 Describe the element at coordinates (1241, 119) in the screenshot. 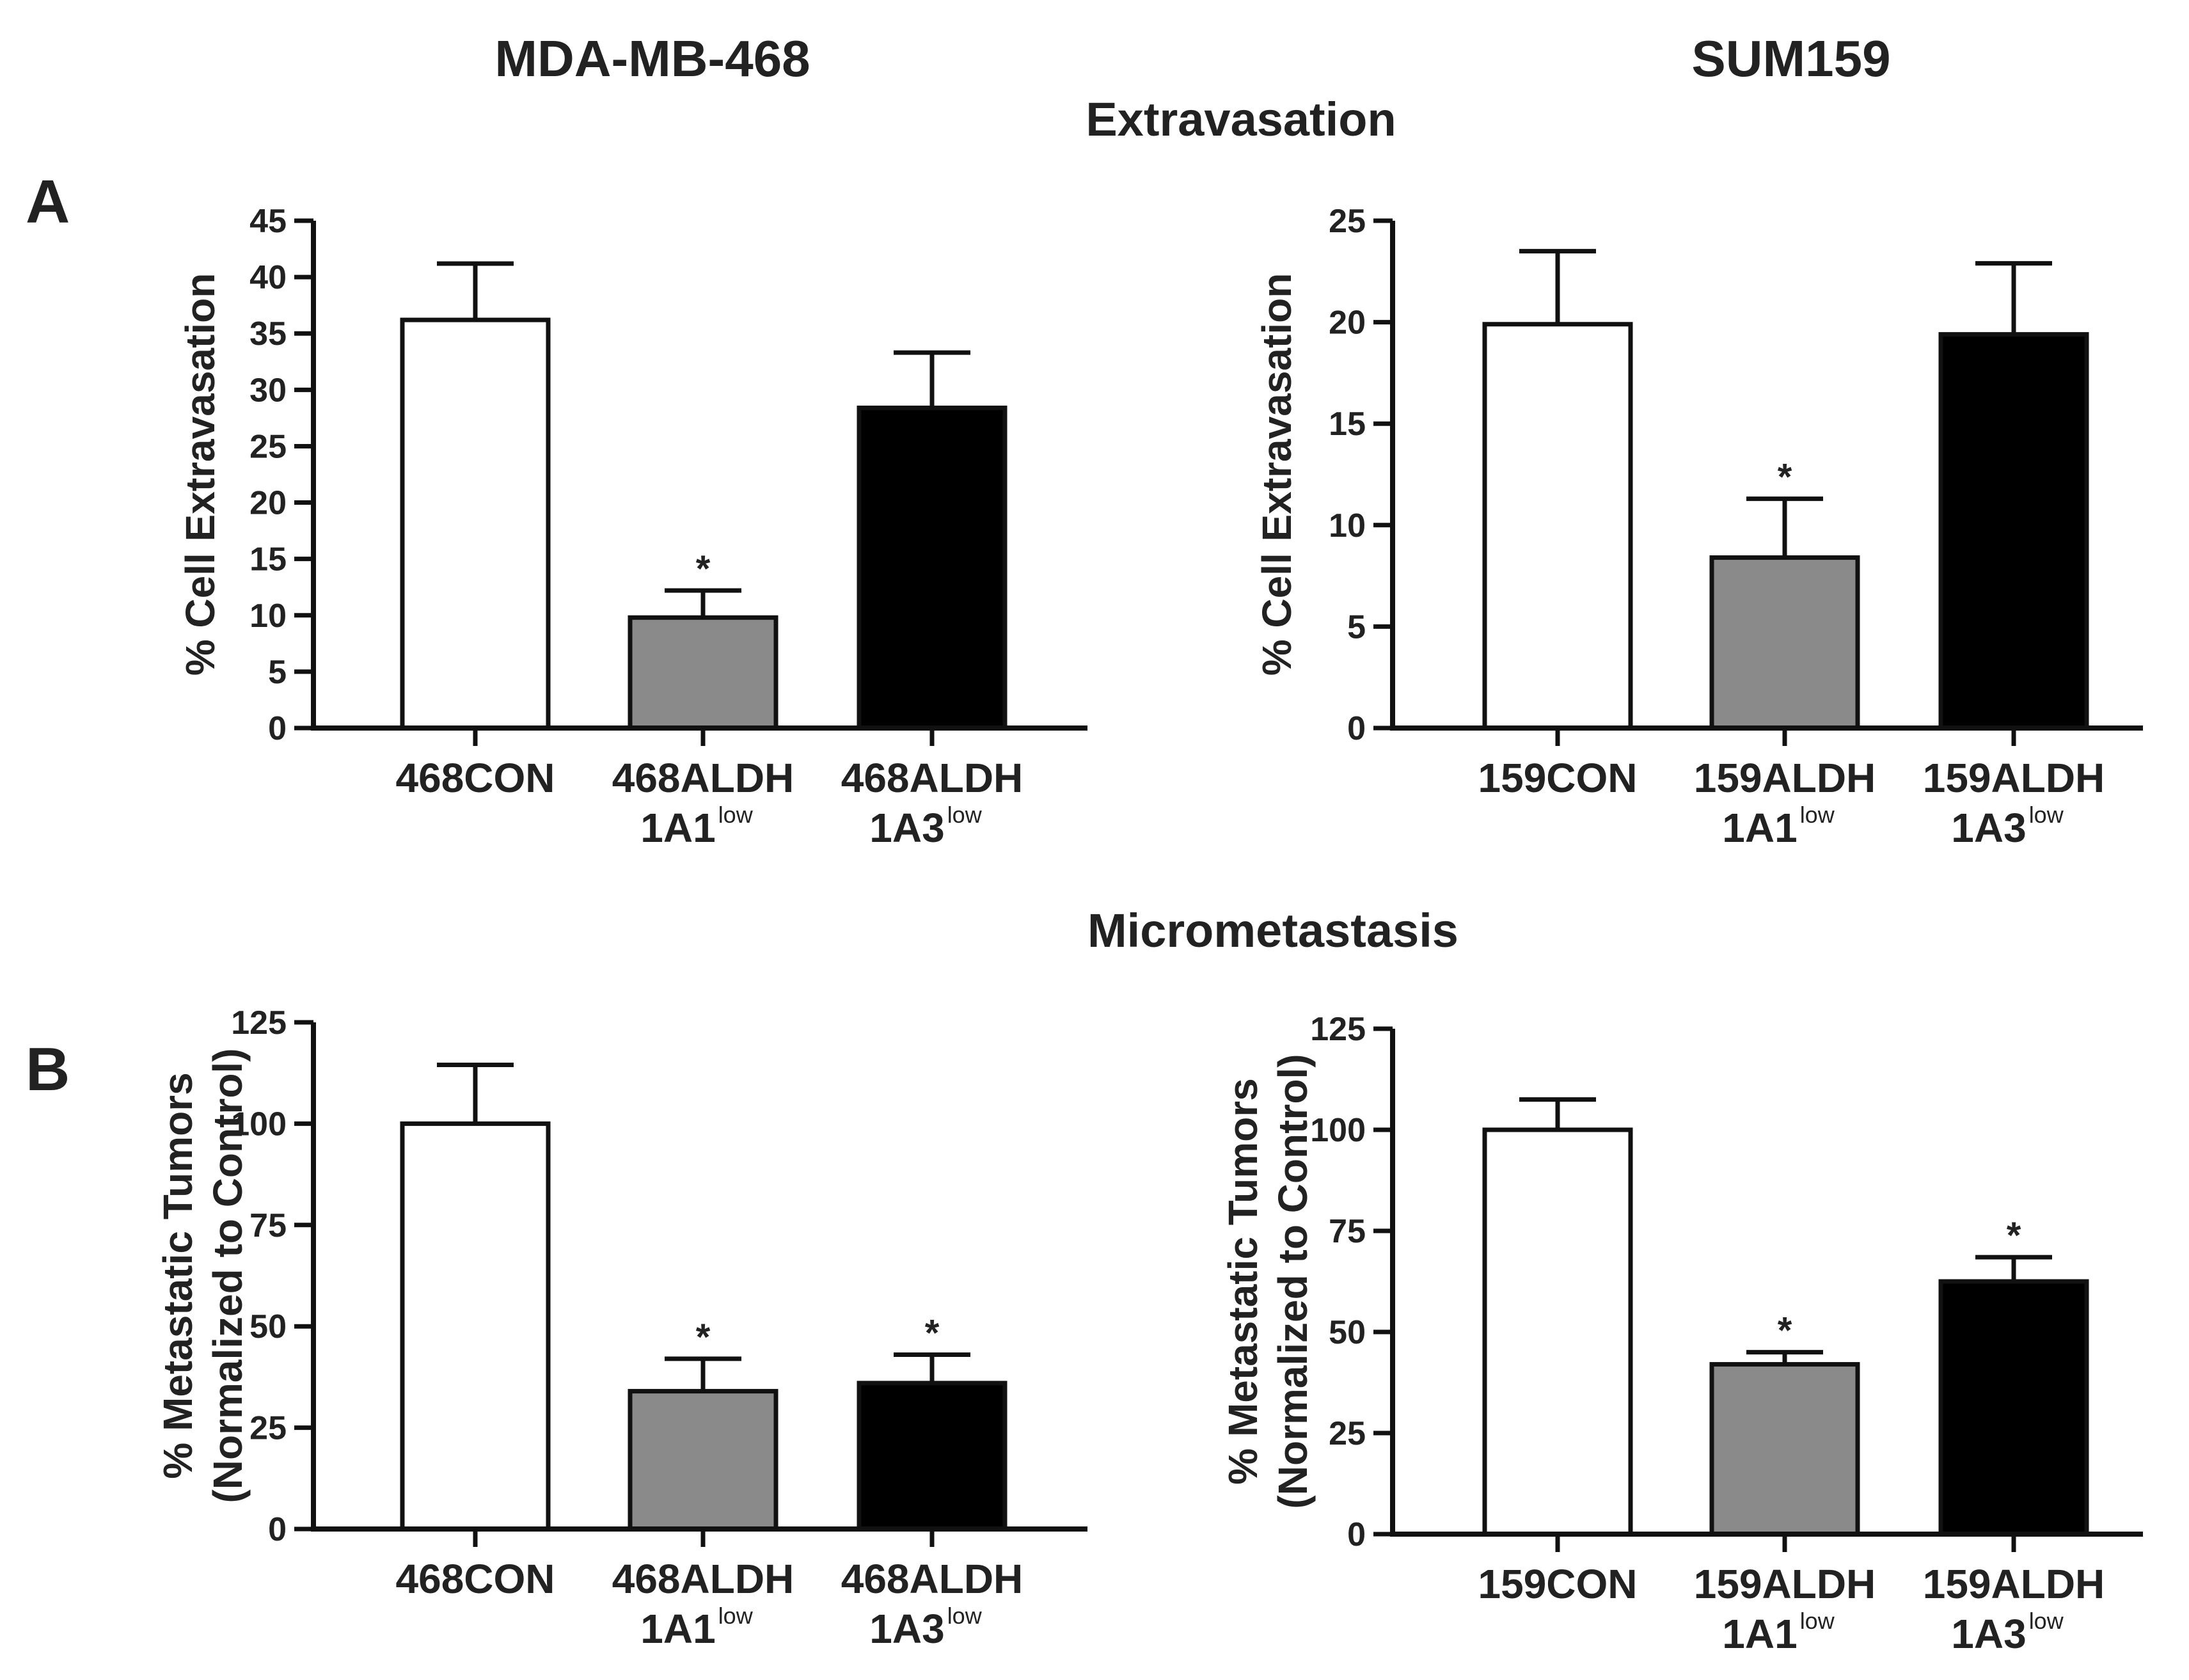

I see `section-a-title: Extravasation` at that location.